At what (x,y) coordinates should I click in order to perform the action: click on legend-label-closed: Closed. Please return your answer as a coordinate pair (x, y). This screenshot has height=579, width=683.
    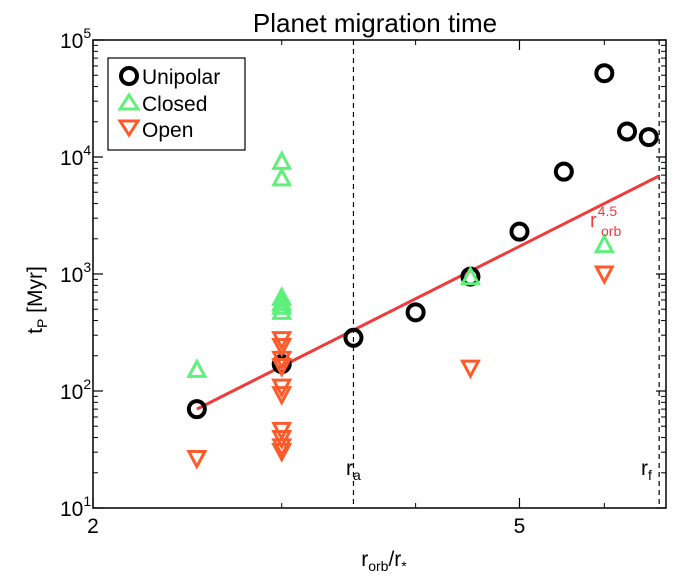
    Looking at the image, I should click on (174, 104).